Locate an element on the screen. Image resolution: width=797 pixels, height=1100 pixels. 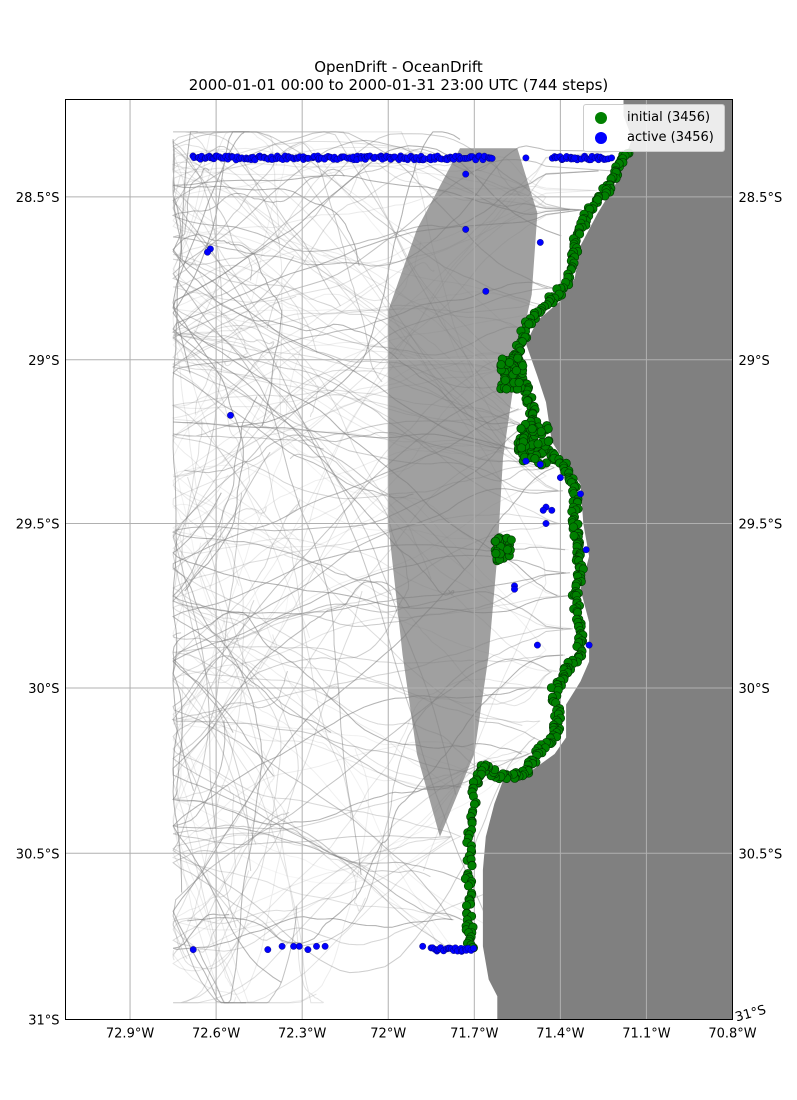
y-tick-label-left: 30°S is located at coordinates (43, 689).